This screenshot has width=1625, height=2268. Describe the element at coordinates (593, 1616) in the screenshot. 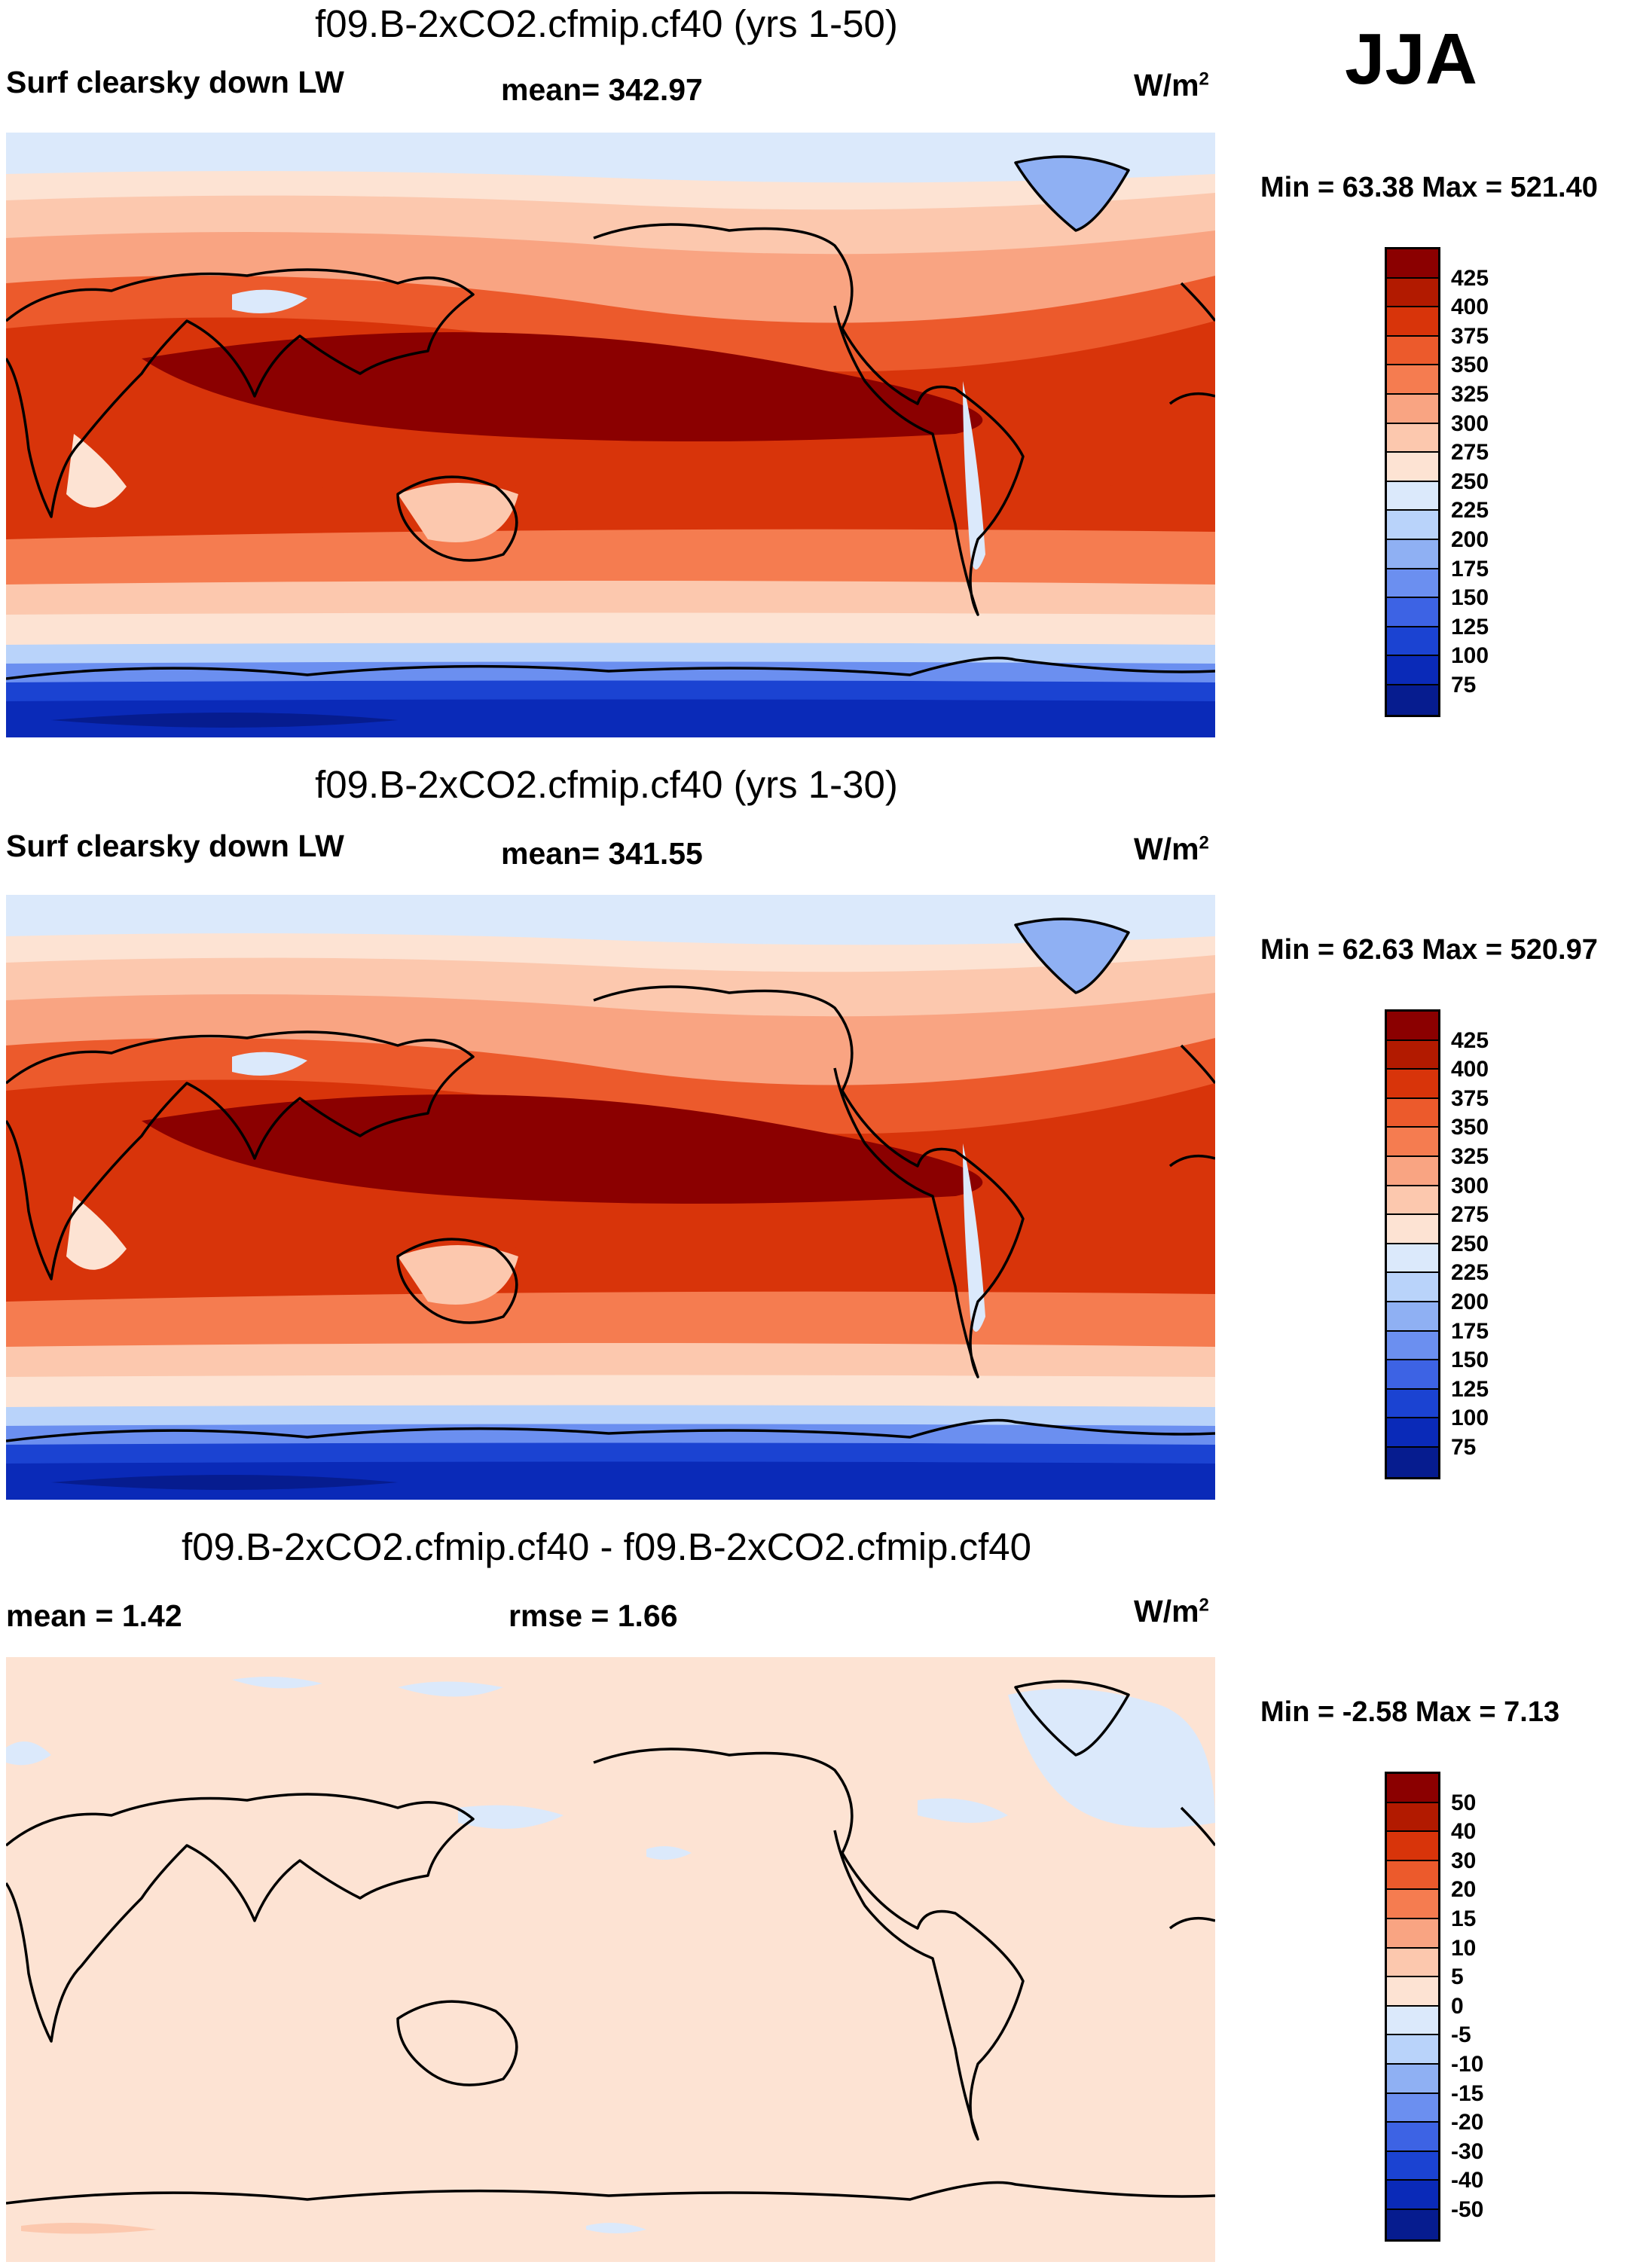

I see `panel-3-rmse: rmse = 1.66` at that location.